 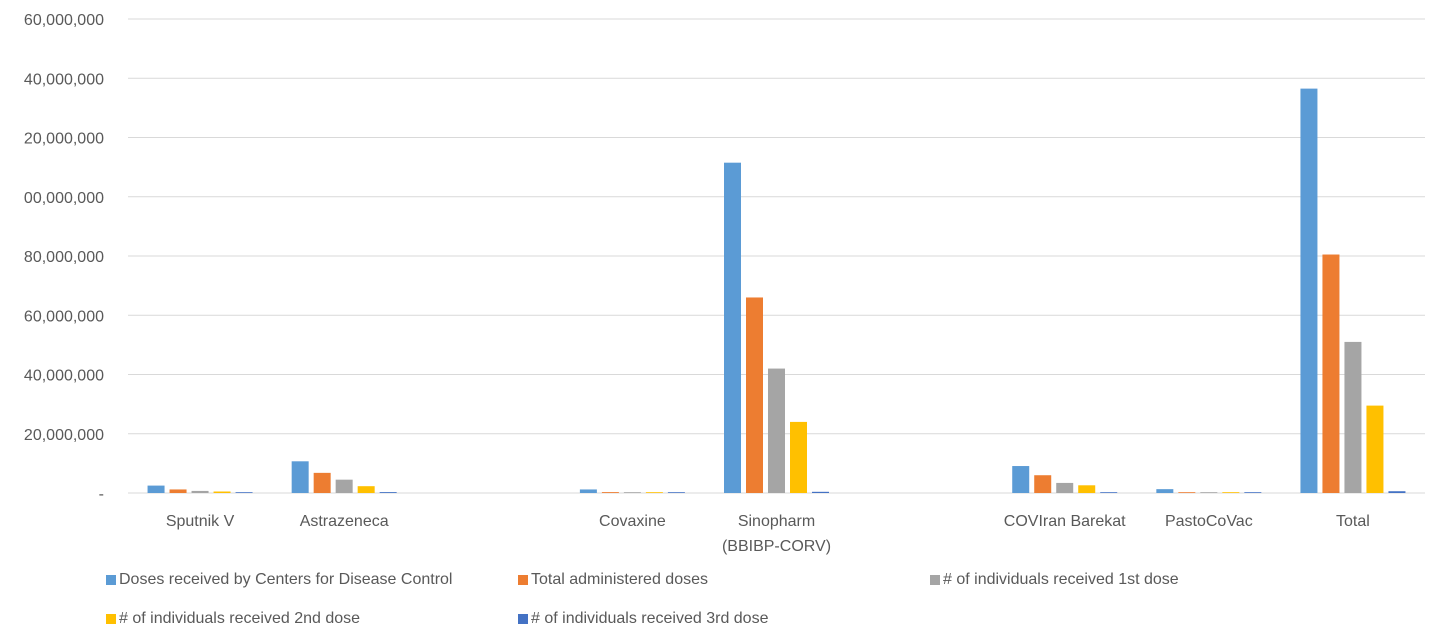 What do you see at coordinates (101, 494) in the screenshot?
I see `y-tick-label: -` at bounding box center [101, 494].